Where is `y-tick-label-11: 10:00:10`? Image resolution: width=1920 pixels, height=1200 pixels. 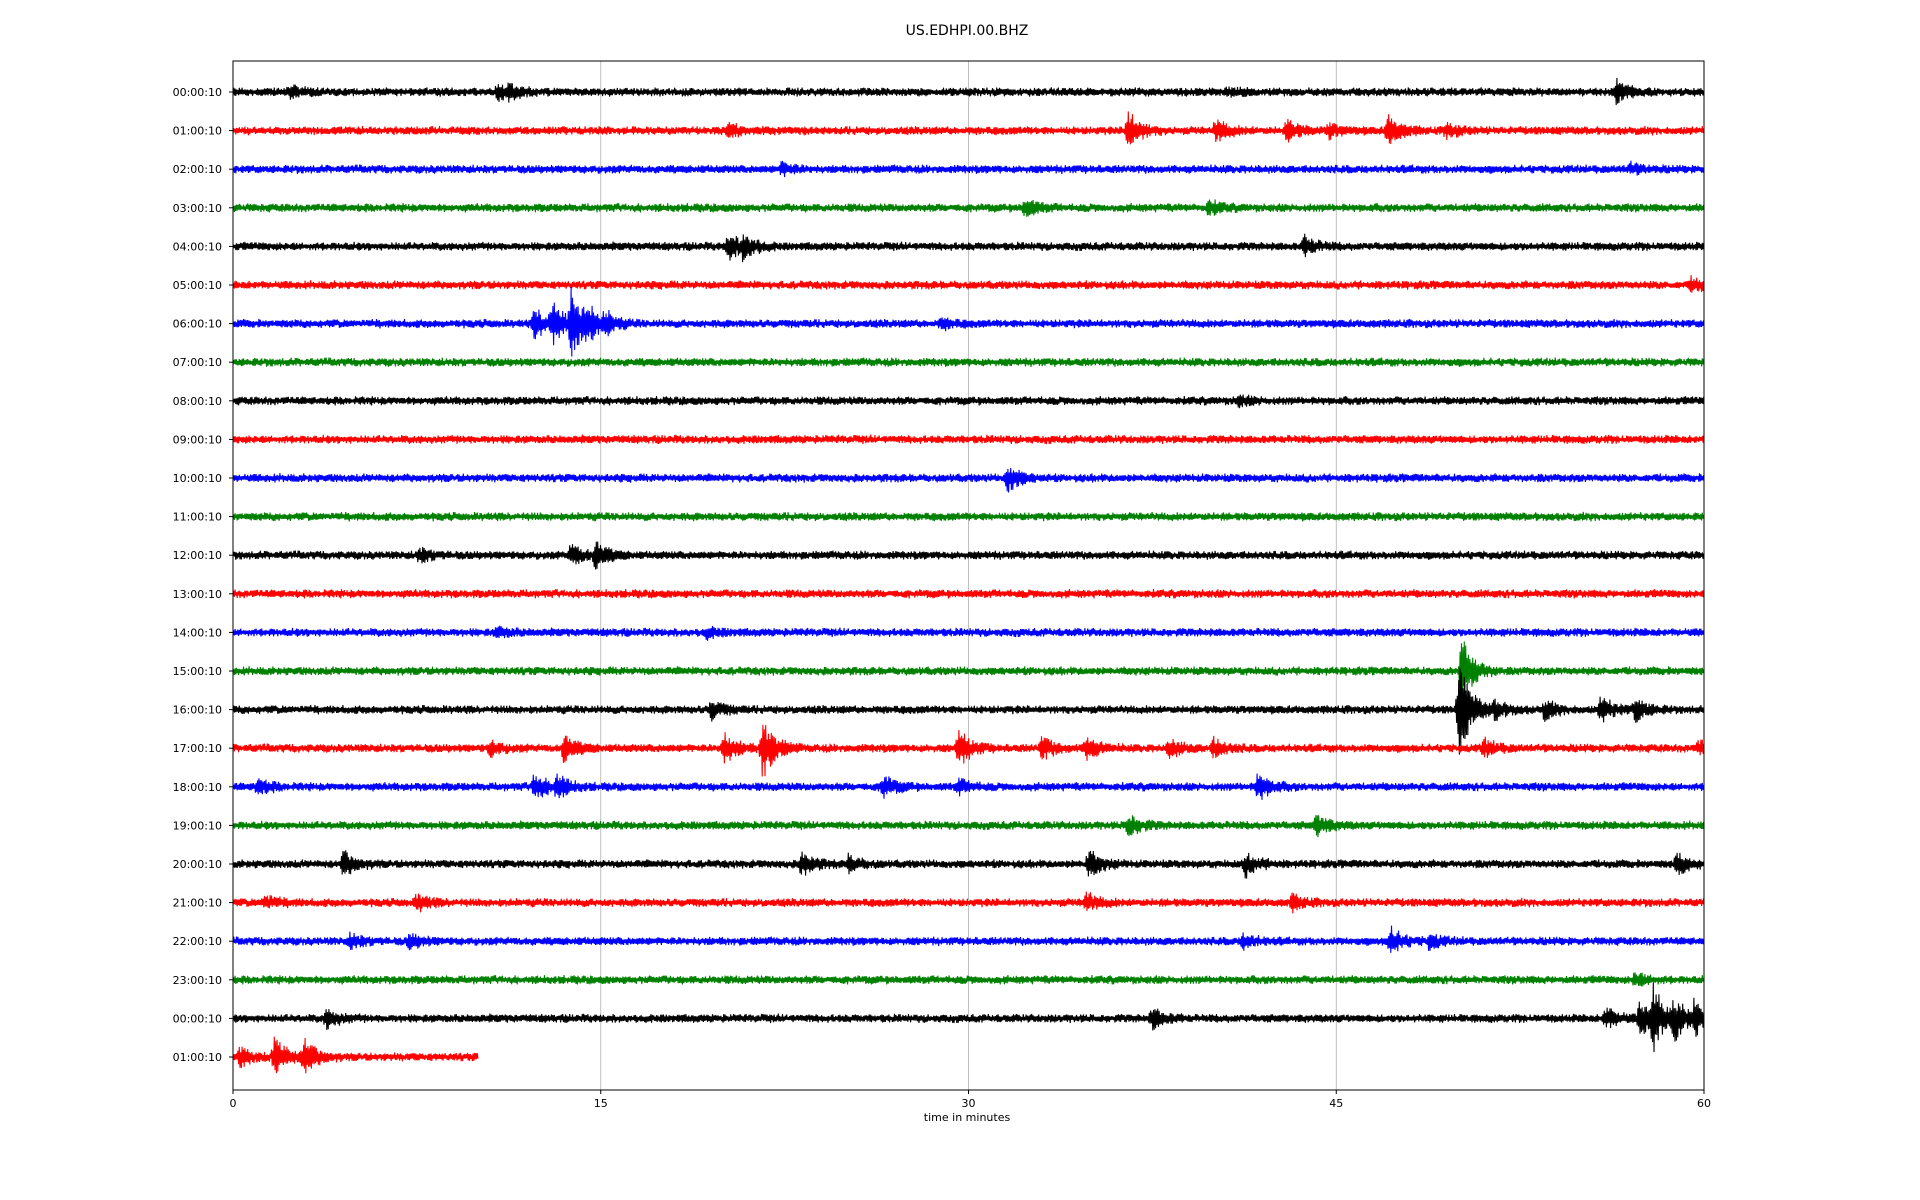
y-tick-label-11: 10:00:10 is located at coordinates (197, 478).